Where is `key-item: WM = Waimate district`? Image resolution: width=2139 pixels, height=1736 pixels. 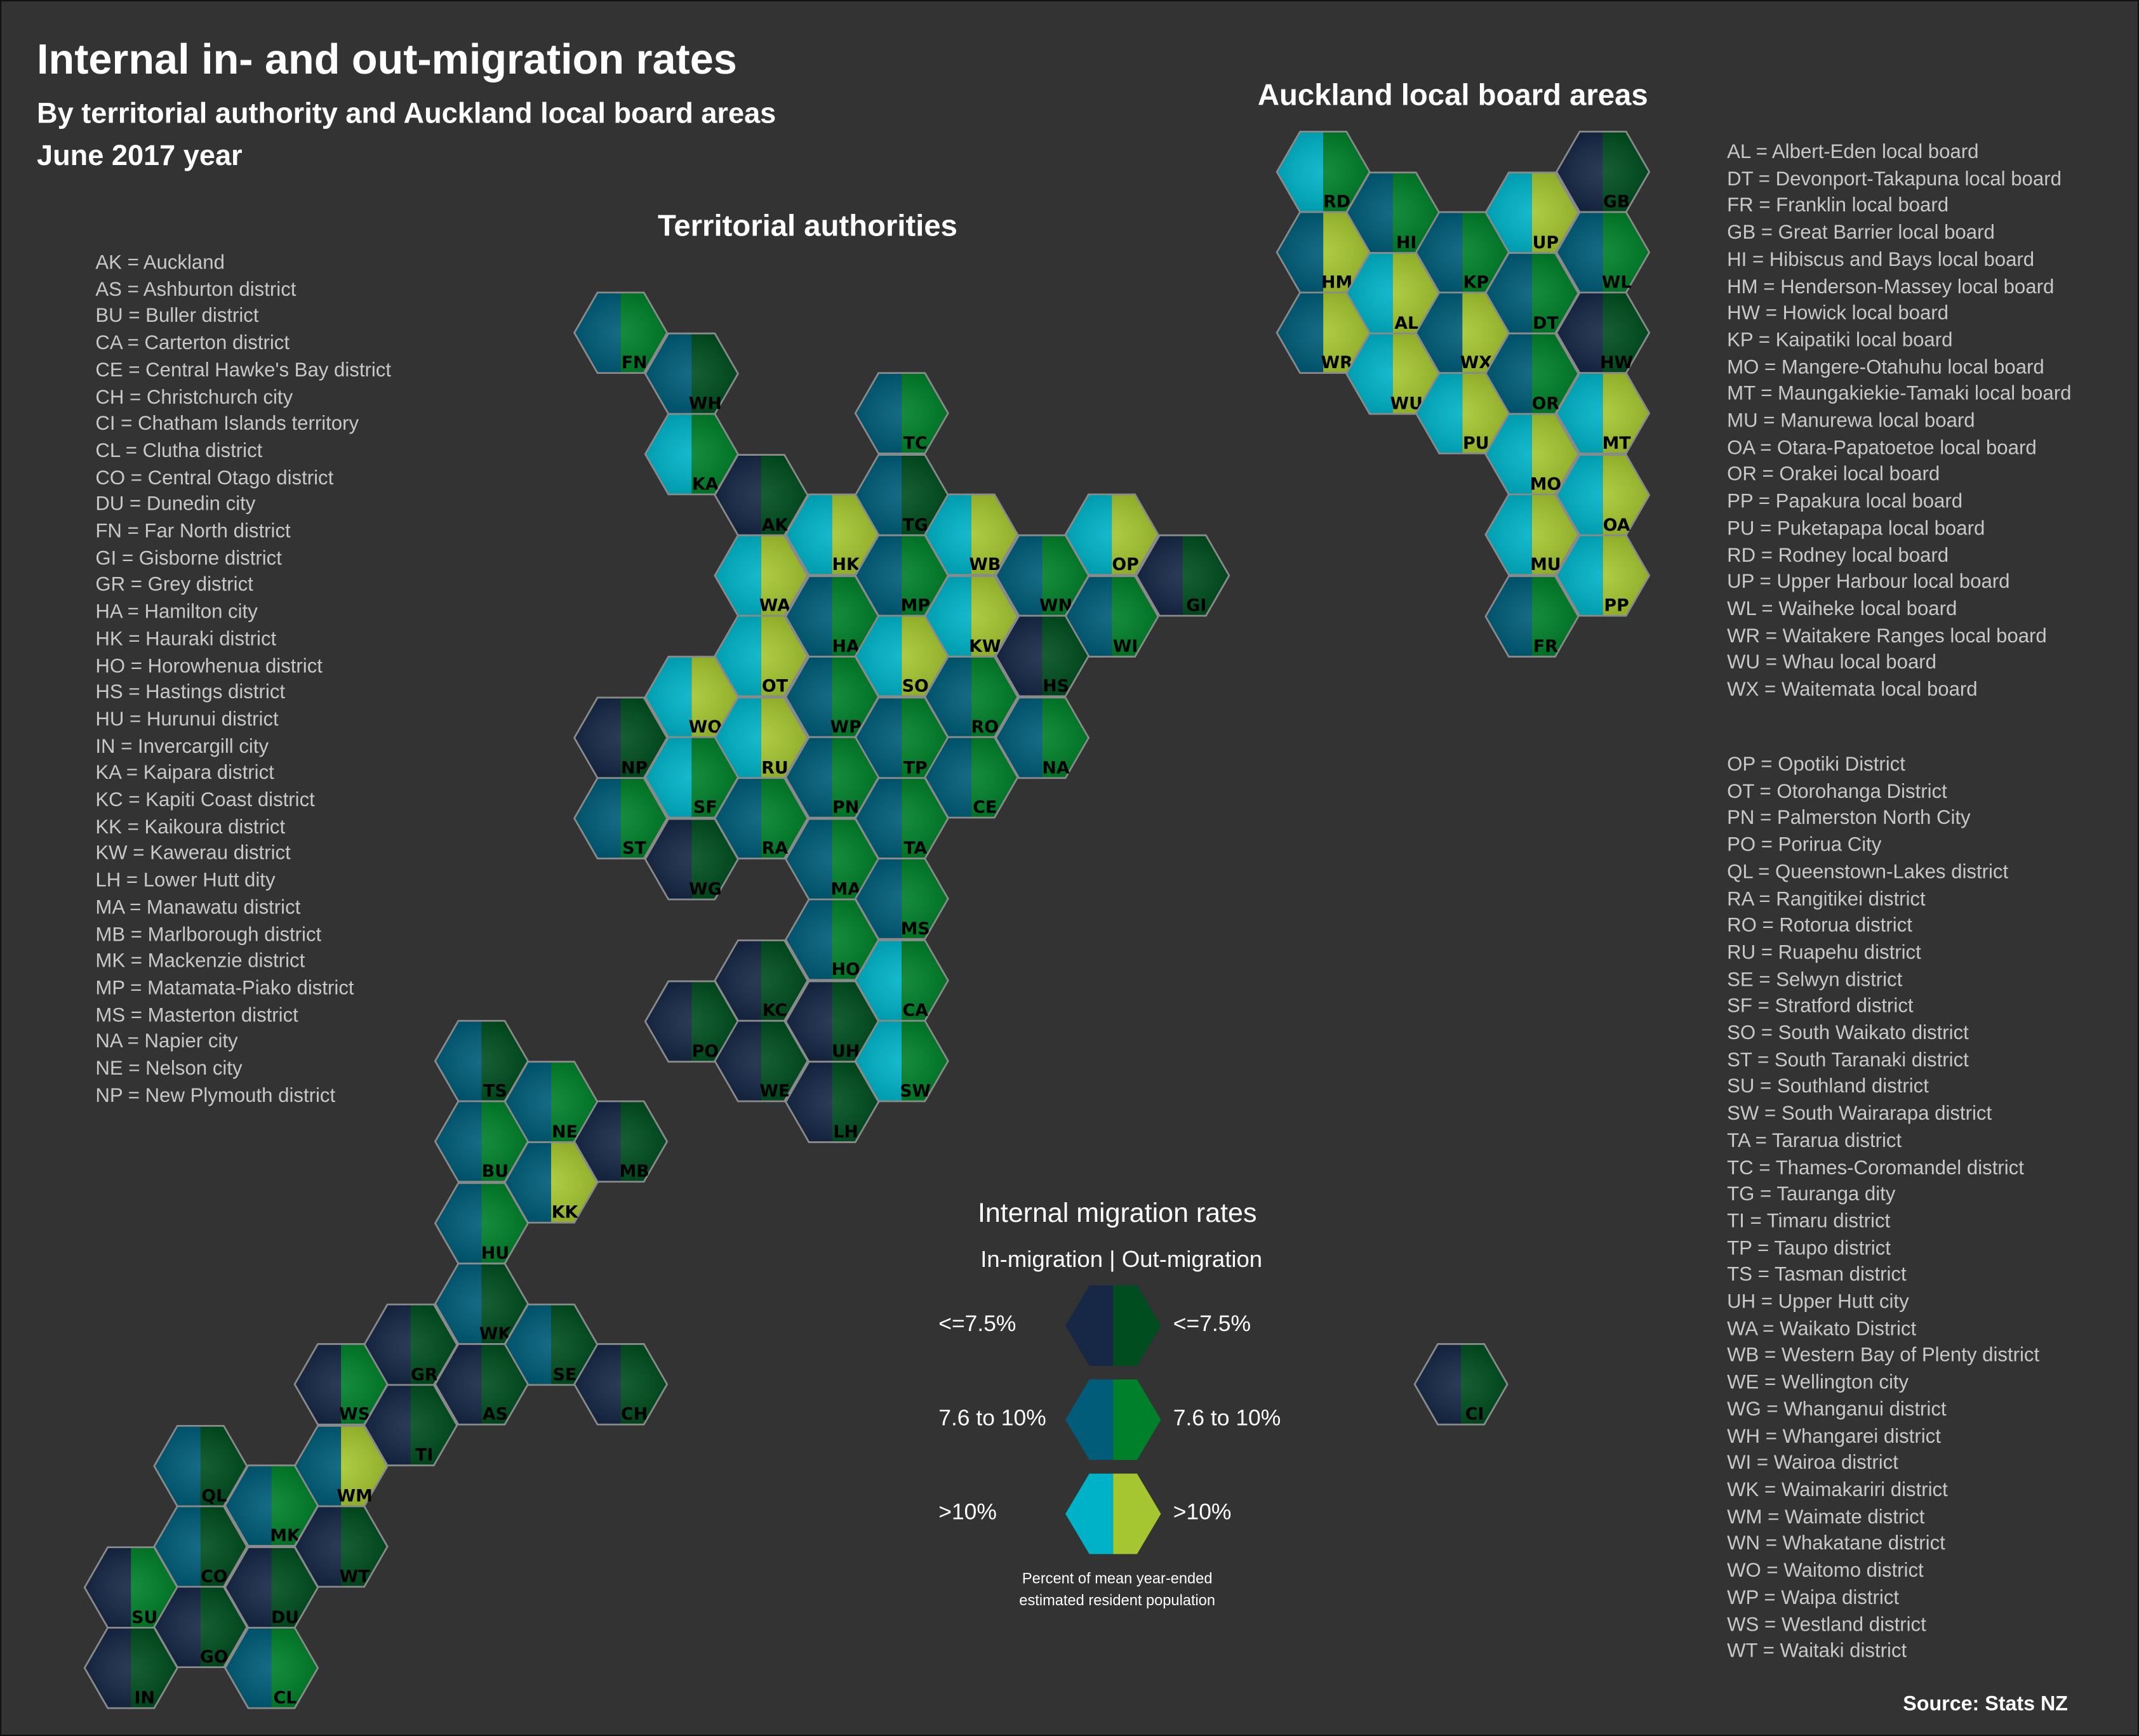 key-item: WM = Waimate district is located at coordinates (1826, 1517).